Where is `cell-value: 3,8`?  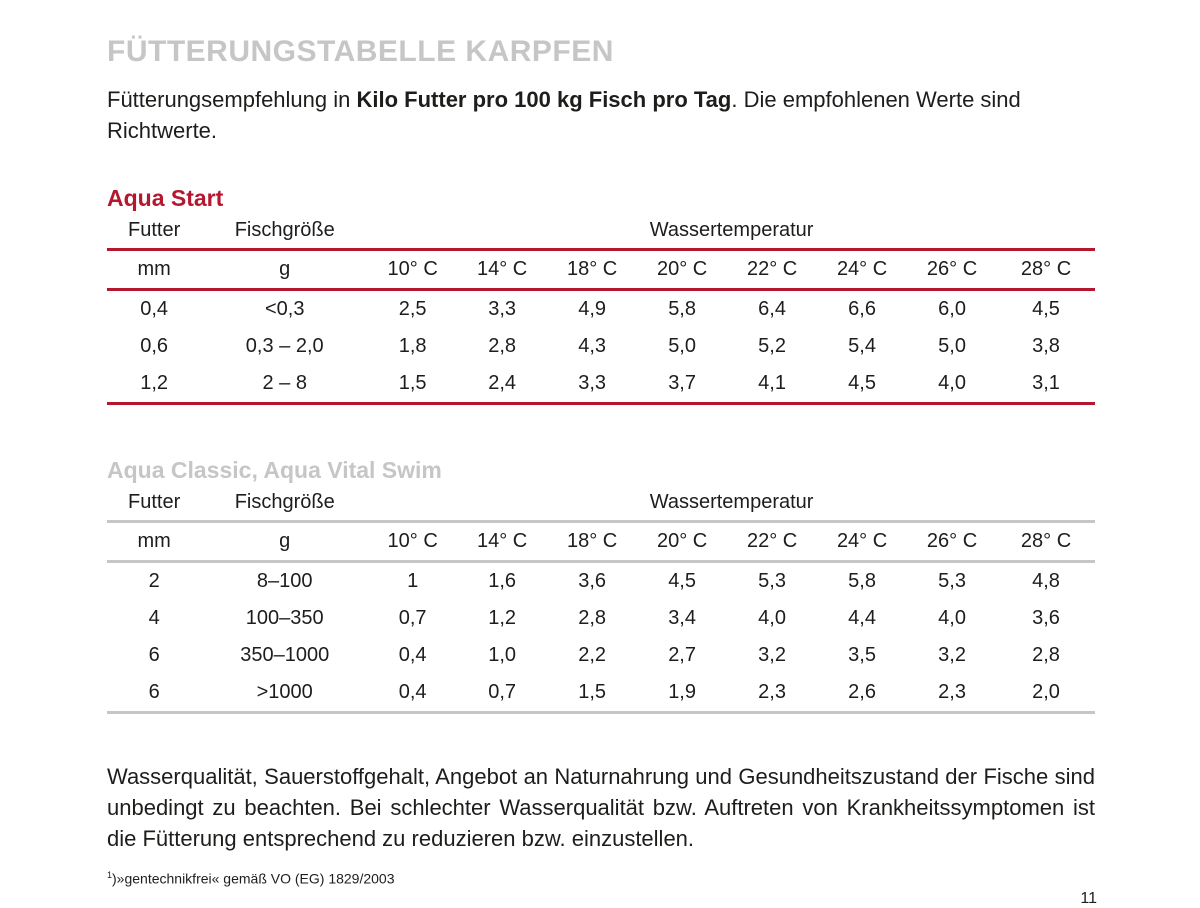 cell-value: 3,8 is located at coordinates (1046, 346).